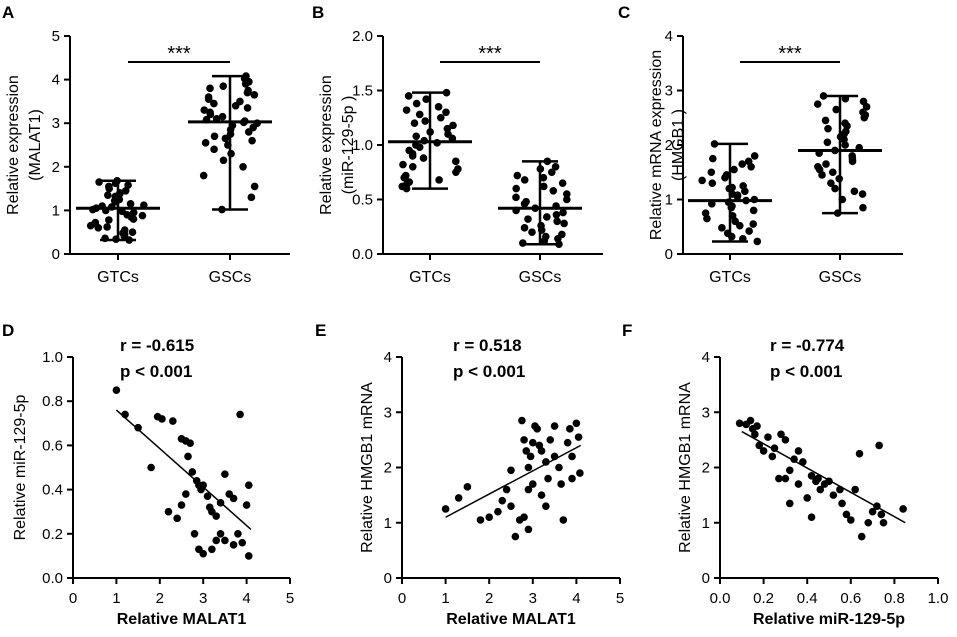 This screenshot has height=637, width=957. Describe the element at coordinates (807, 598) in the screenshot. I see `x-tick-label: 0.4` at that location.